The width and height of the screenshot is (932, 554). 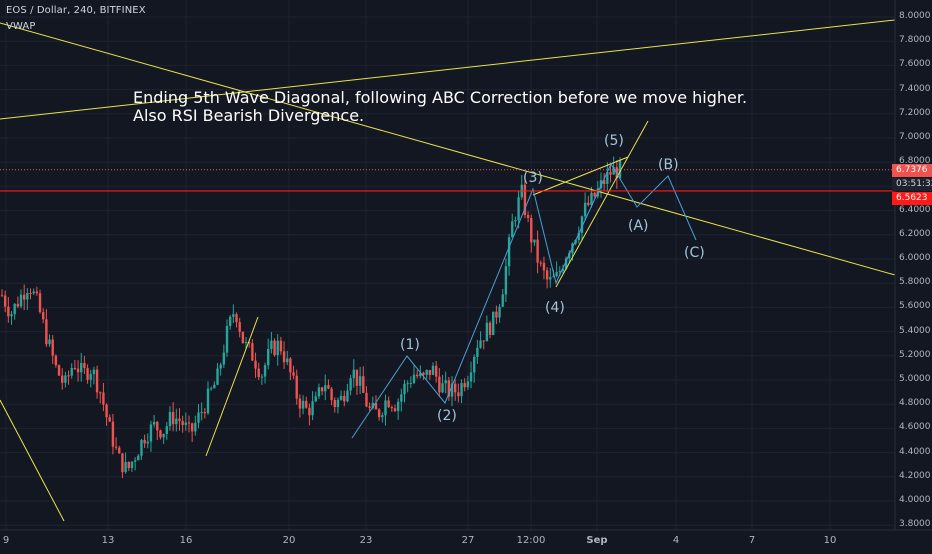 I want to click on wave-label-c: (C), so click(x=694, y=253).